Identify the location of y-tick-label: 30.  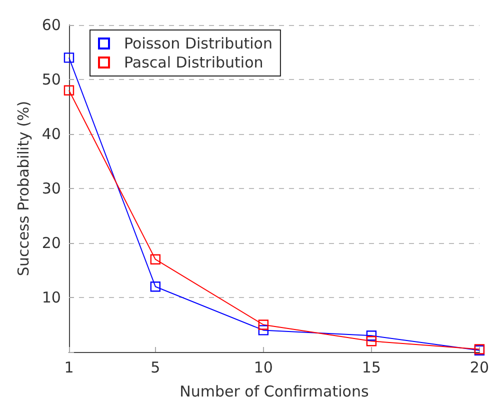
(51, 189).